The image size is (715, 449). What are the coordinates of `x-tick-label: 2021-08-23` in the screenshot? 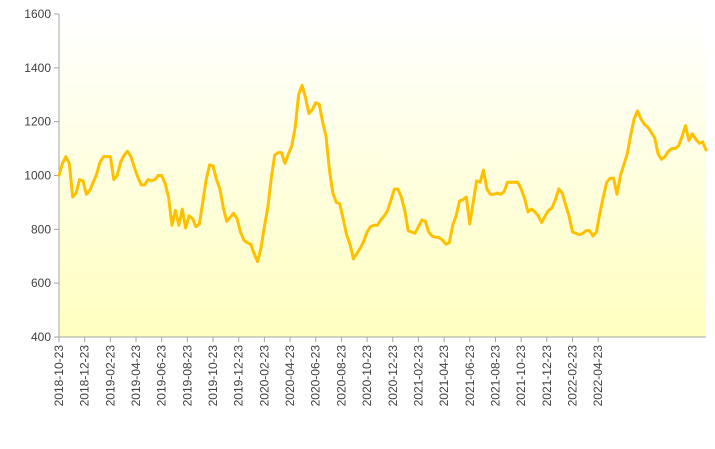 It's located at (495, 376).